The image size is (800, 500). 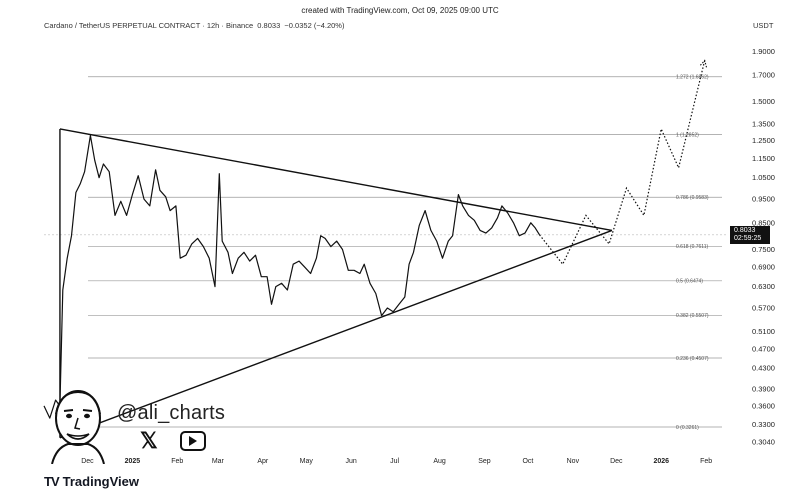 I want to click on y-tick-label: 1.2500, so click(x=763, y=140).